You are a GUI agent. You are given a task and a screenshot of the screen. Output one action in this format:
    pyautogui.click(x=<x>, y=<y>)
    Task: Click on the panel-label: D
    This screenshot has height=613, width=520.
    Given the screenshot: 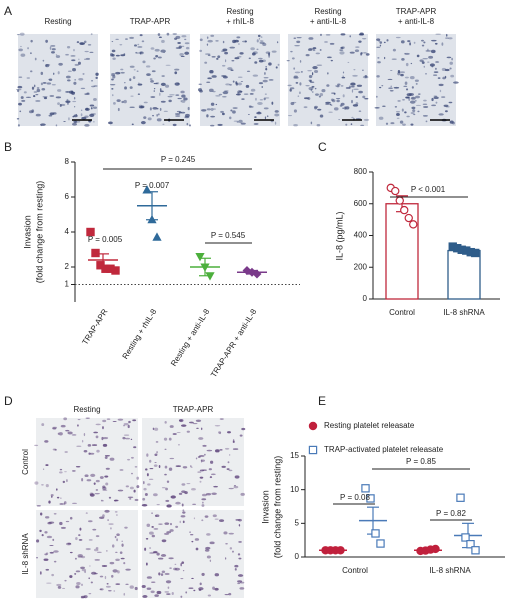 What is the action you would take?
    pyautogui.click(x=8, y=401)
    